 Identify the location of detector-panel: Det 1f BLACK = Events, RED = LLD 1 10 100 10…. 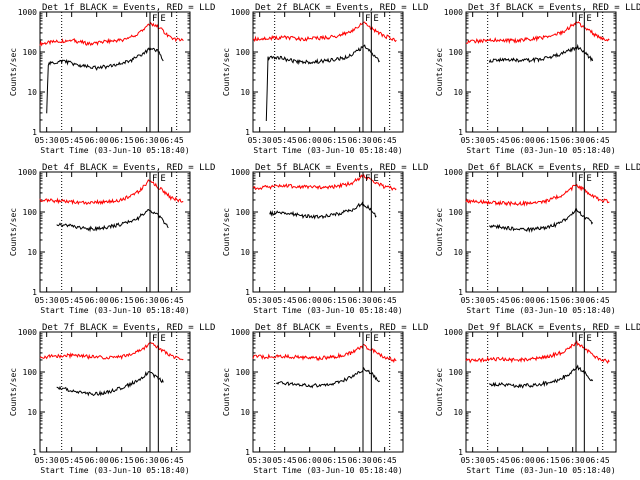
(112, 79).